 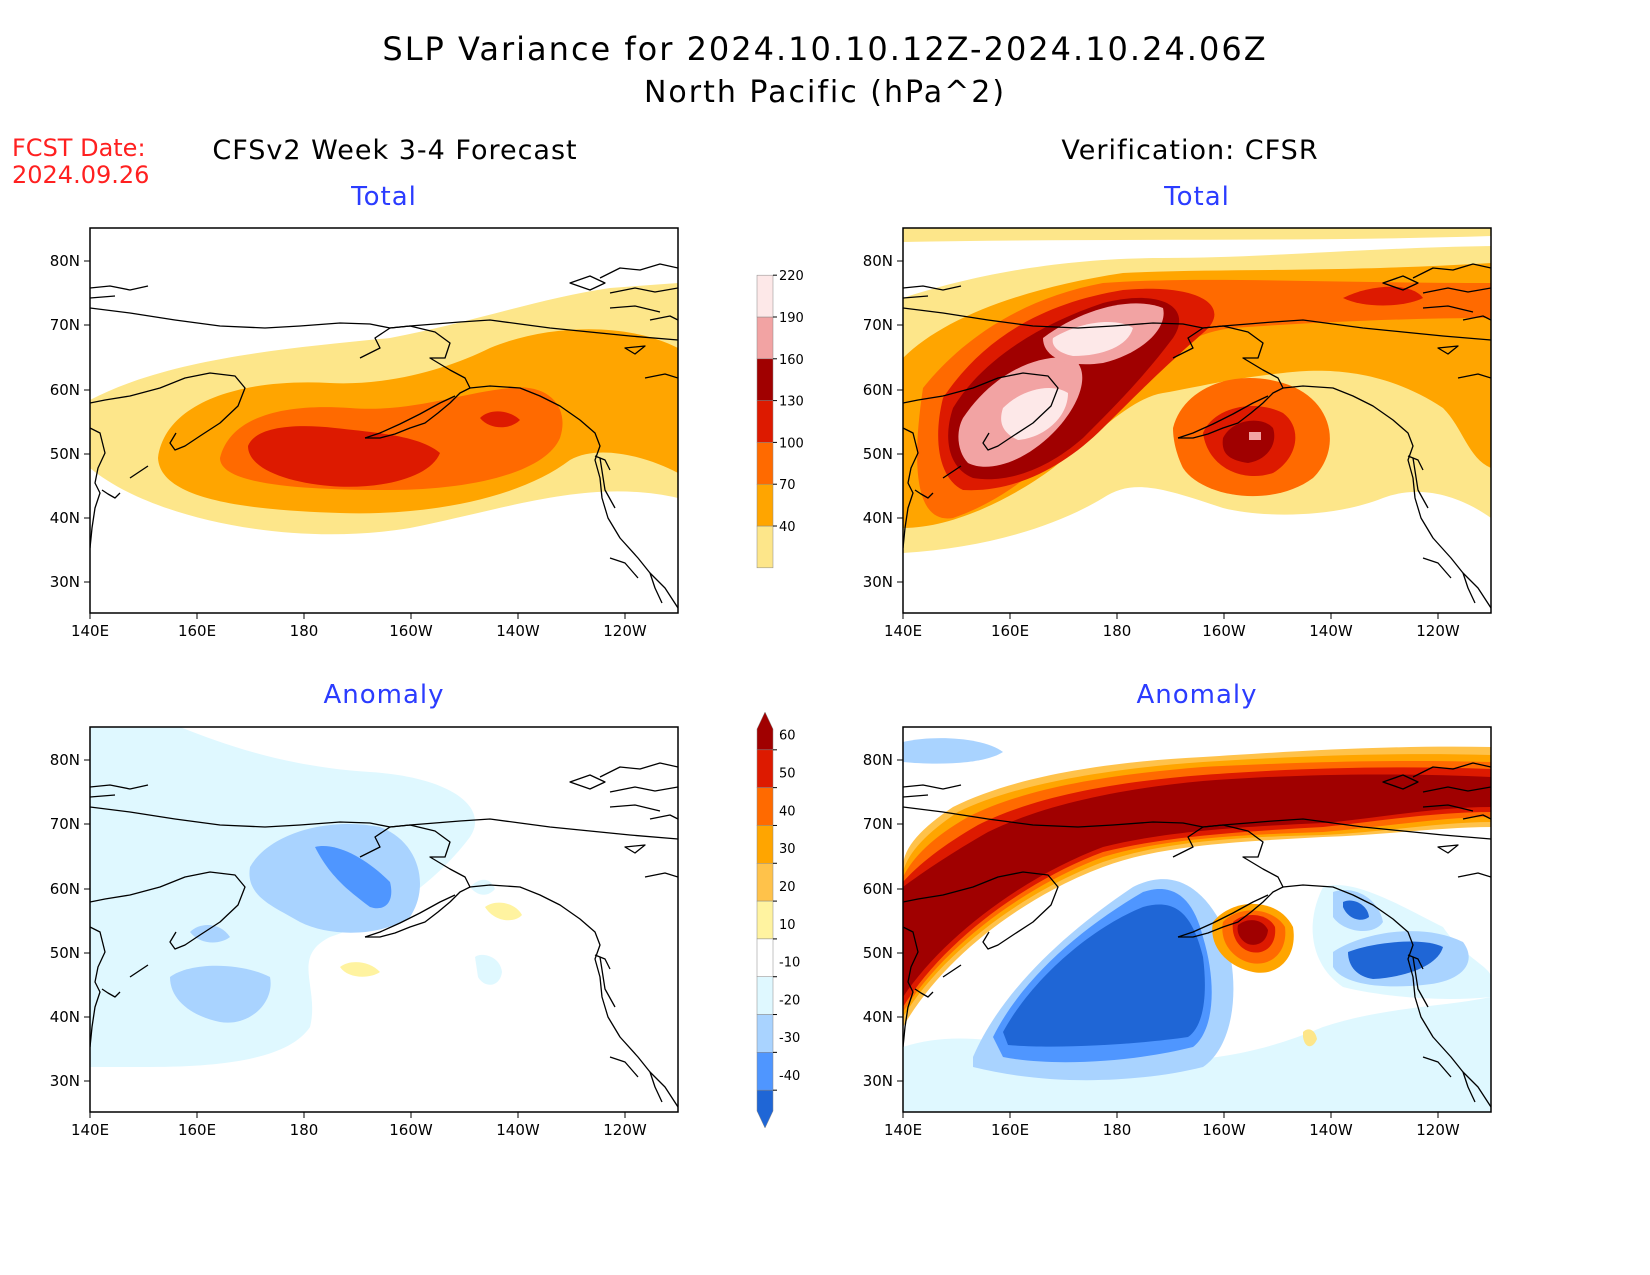 What do you see at coordinates (789, 1076) in the screenshot?
I see `colorbar-anomaly-label: -40` at bounding box center [789, 1076].